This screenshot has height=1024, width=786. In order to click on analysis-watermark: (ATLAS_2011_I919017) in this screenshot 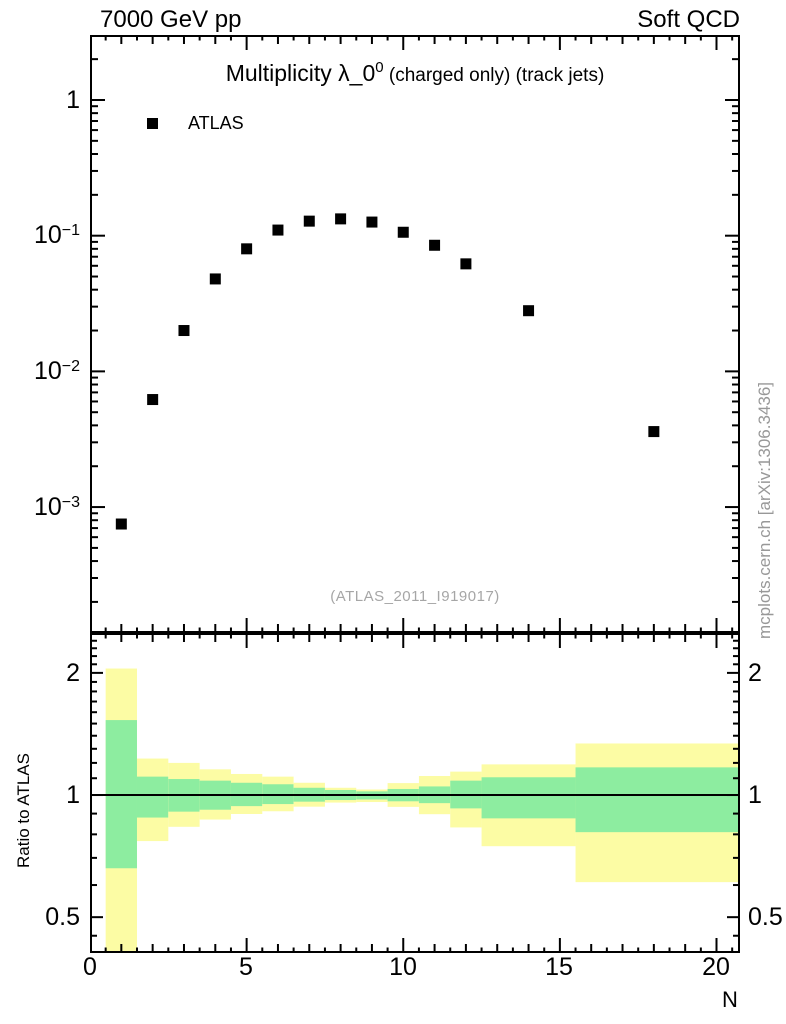, I will do `click(415, 596)`.